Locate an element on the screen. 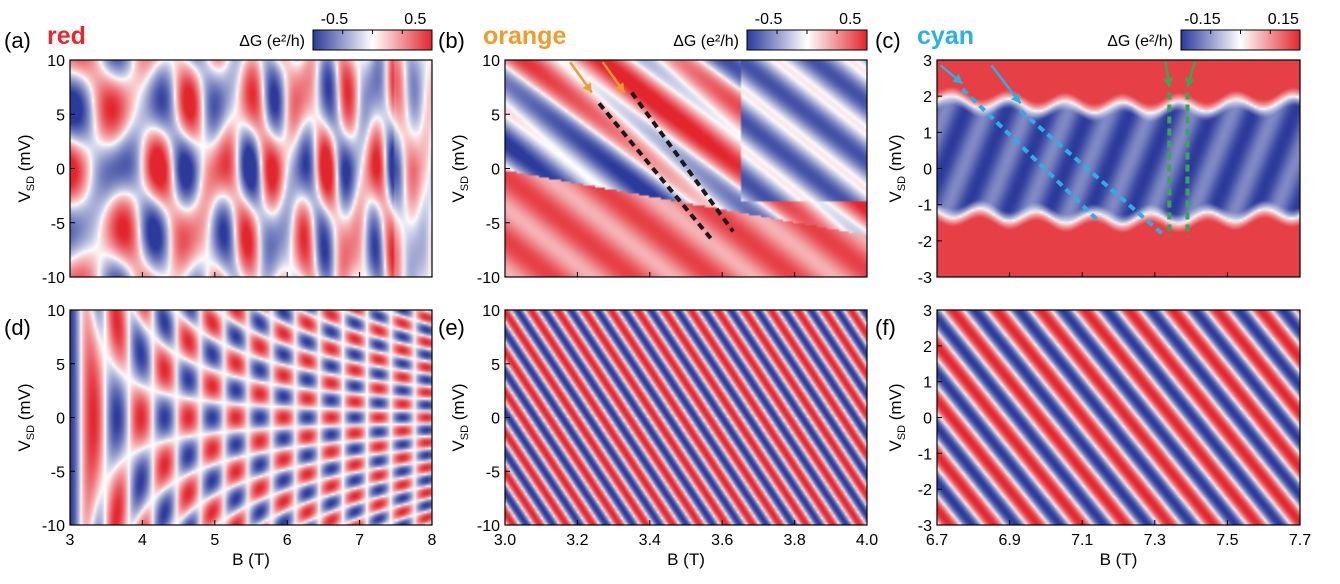 The height and width of the screenshot is (584, 1340). x-tick-label: 7 is located at coordinates (359, 540).